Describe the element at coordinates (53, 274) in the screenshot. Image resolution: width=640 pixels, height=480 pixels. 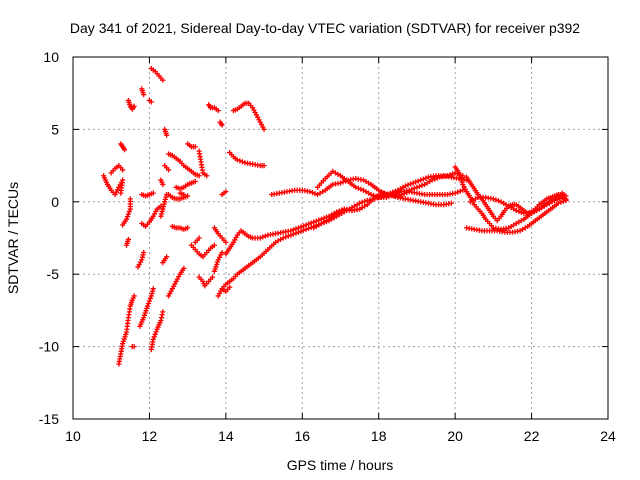
I see `y-tick-label: -5` at that location.